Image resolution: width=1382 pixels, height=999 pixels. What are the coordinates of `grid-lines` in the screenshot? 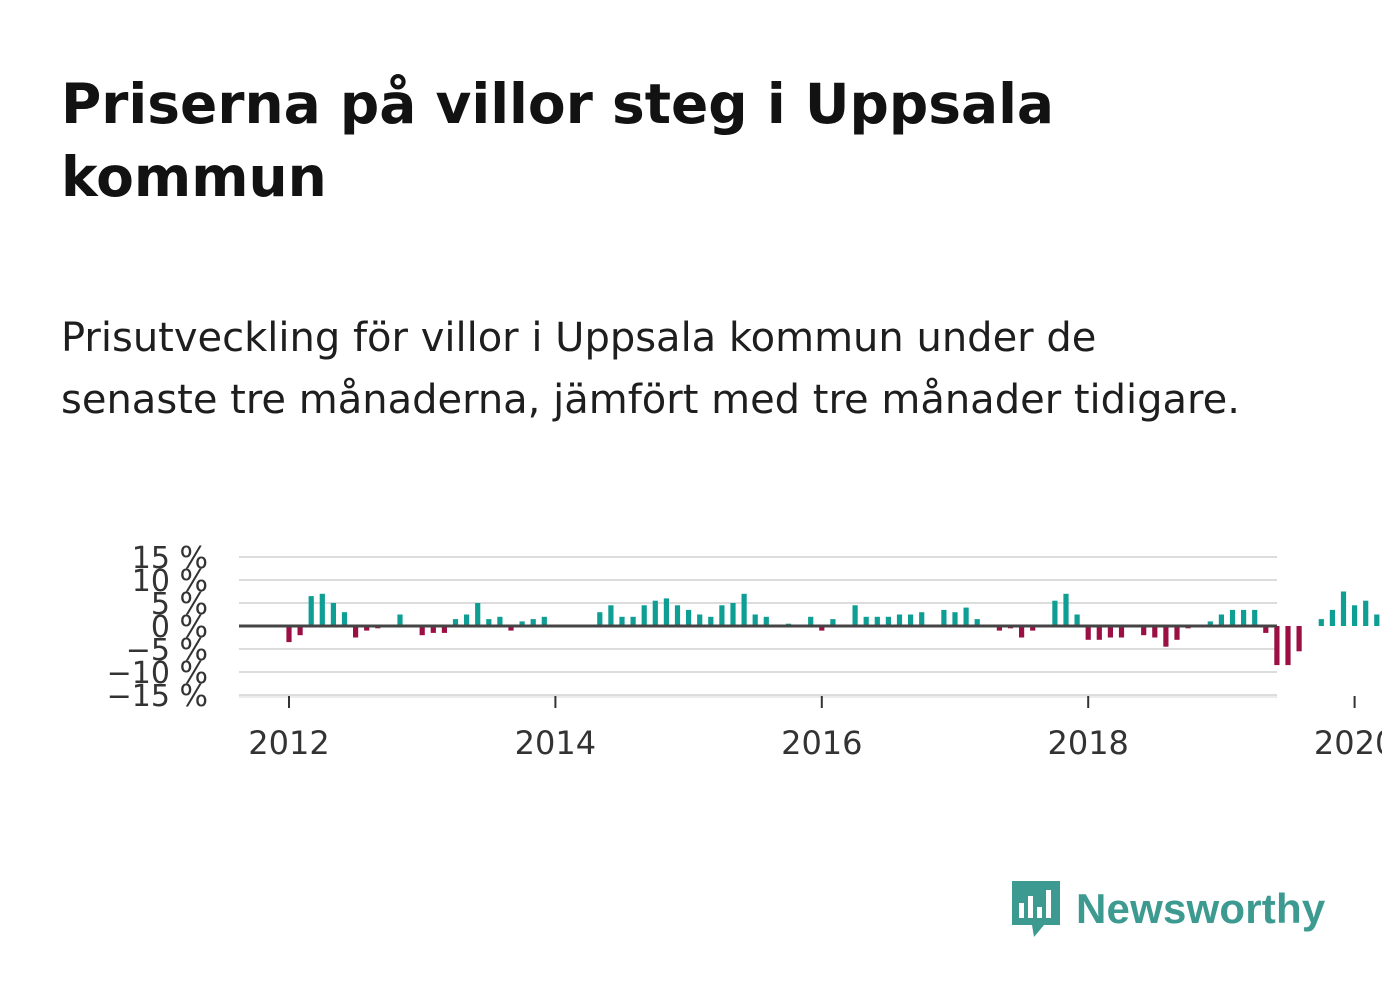 It's located at (758, 627).